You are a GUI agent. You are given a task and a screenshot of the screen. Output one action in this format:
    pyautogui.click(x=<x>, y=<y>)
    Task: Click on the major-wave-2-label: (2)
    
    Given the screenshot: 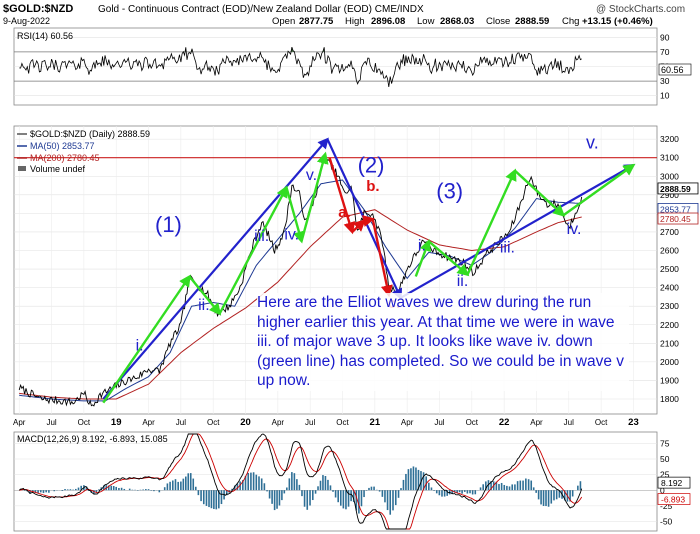 What is the action you would take?
    pyautogui.click(x=371, y=165)
    